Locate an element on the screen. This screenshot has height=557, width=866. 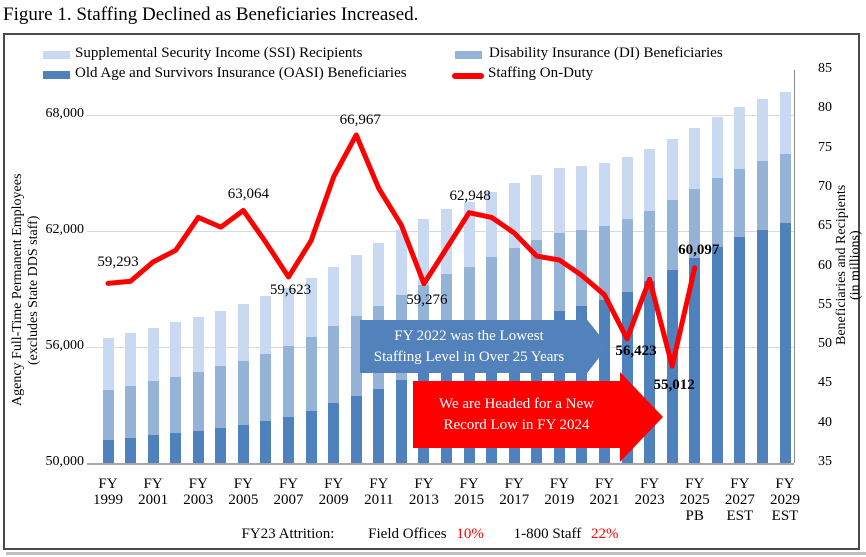
point-label-2013: 59,276 is located at coordinates (427, 299).